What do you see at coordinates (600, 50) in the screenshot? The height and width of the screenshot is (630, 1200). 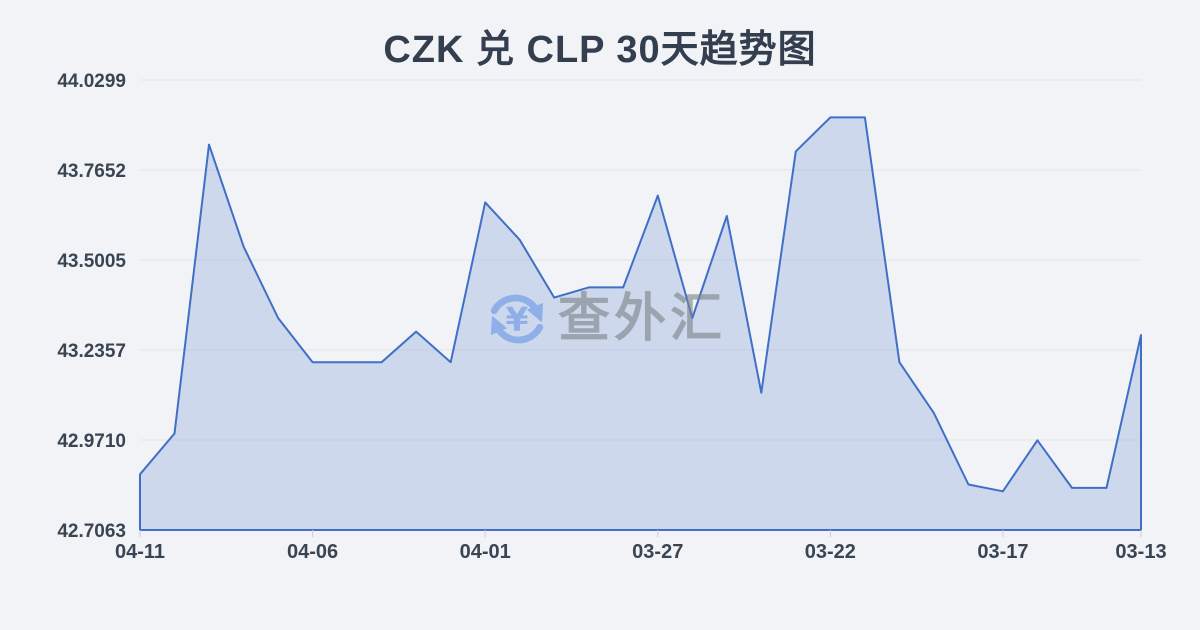 I see `chart-title: CZK 兑 CLP 30天趋势图` at bounding box center [600, 50].